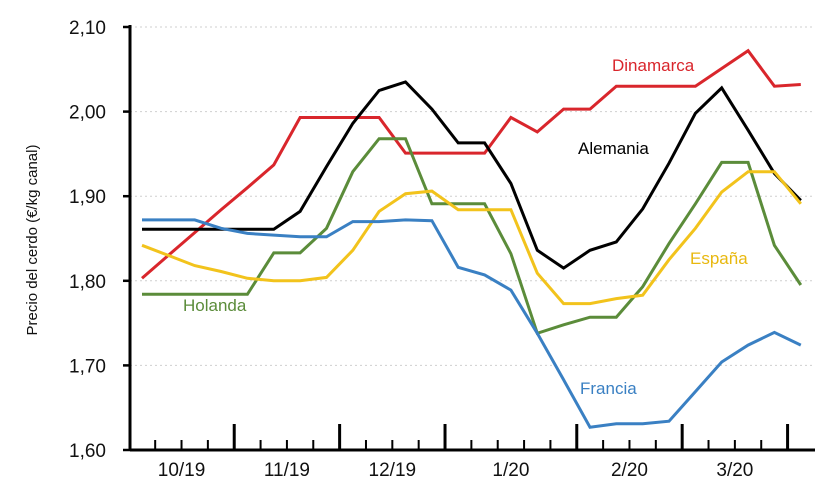  I want to click on y-tick-label: 2,00, so click(87, 113).